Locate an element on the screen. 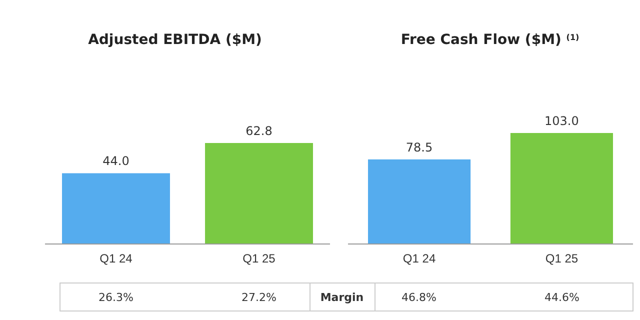 This screenshot has height=320, width=640. text: 46.8% is located at coordinates (419, 297).